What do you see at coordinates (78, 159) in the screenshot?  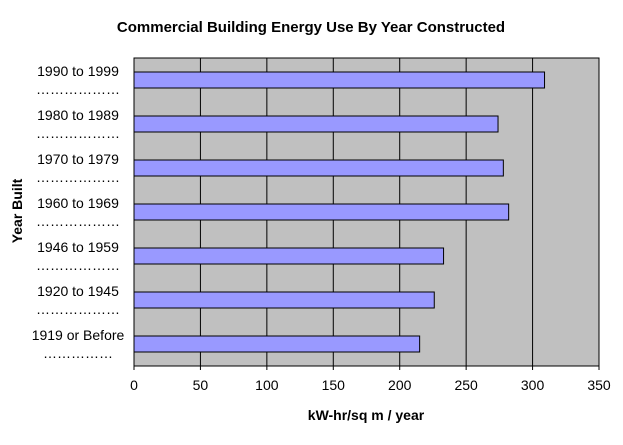 I see `y-category-label: 1970 to 1979` at bounding box center [78, 159].